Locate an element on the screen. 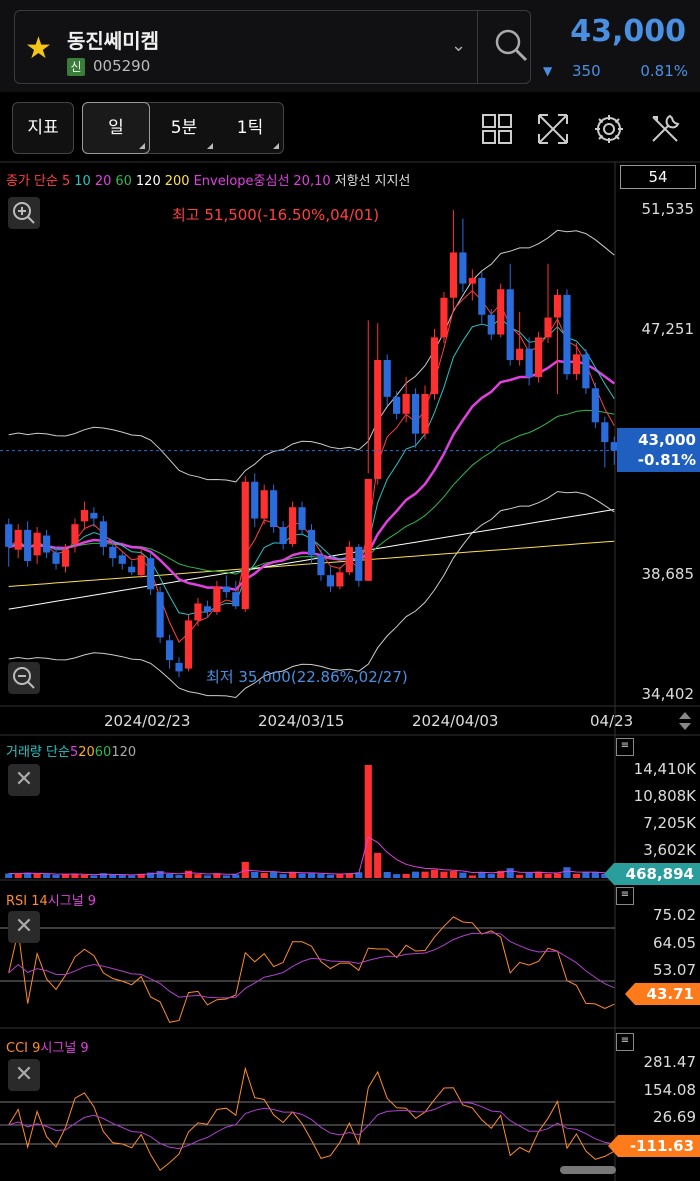  rsi-line is located at coordinates (311, 969).